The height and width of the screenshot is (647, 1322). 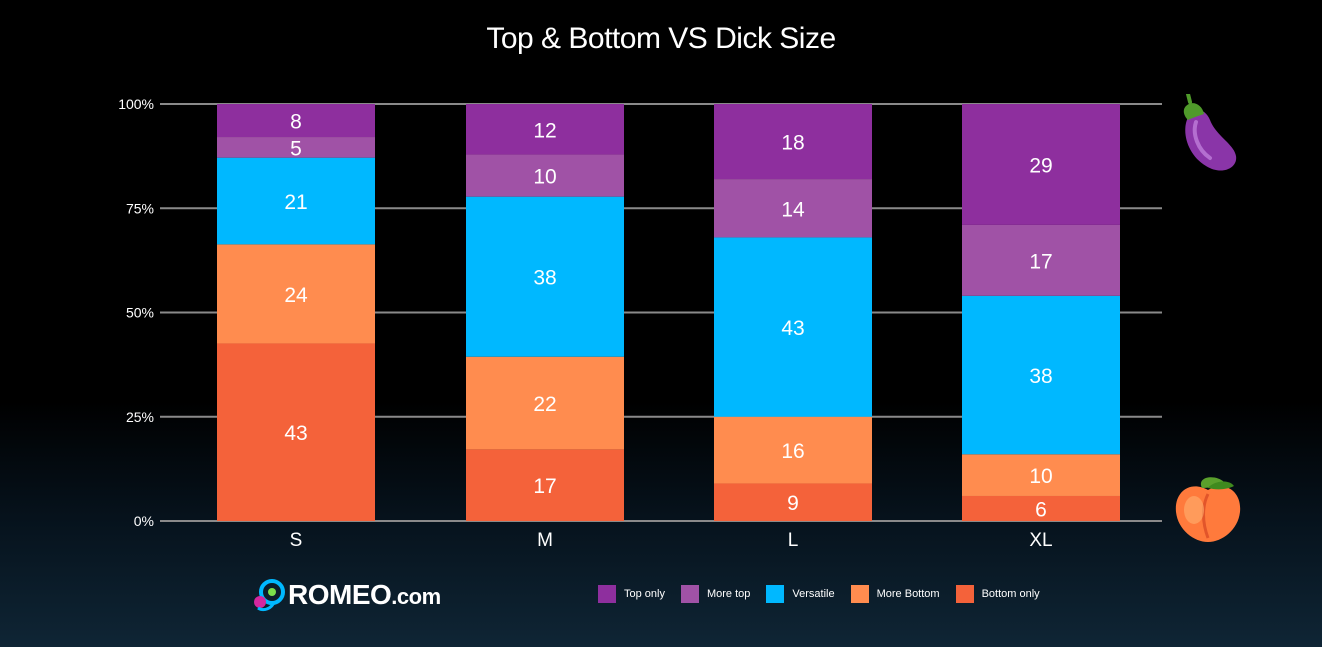 I want to click on y-tick-label: 100%, so click(x=136, y=104).